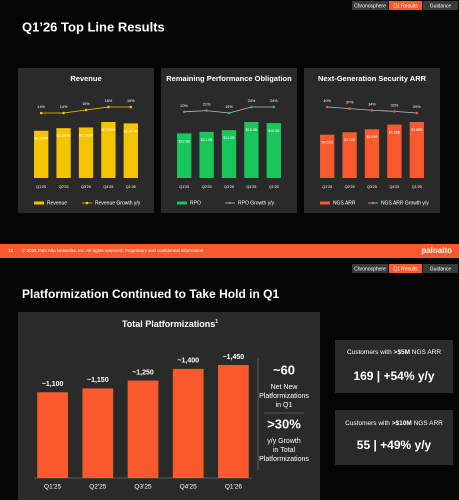 The width and height of the screenshot is (459, 500). I want to click on box-value: 169 | +54% y/y, so click(393, 376).